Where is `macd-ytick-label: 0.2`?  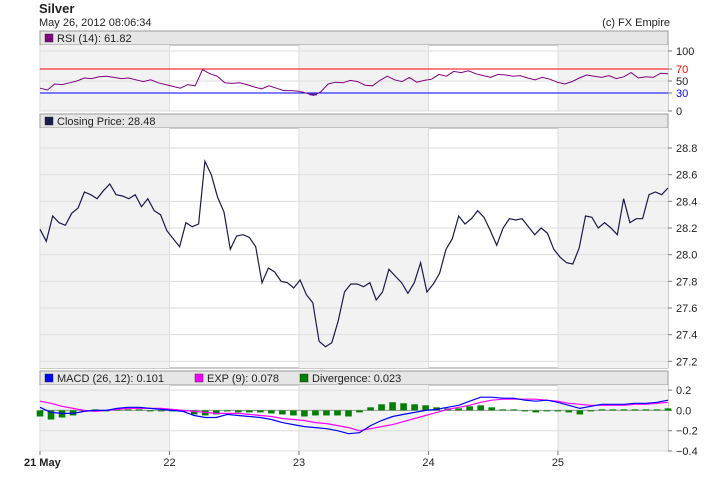
macd-ytick-label: 0.2 is located at coordinates (683, 391).